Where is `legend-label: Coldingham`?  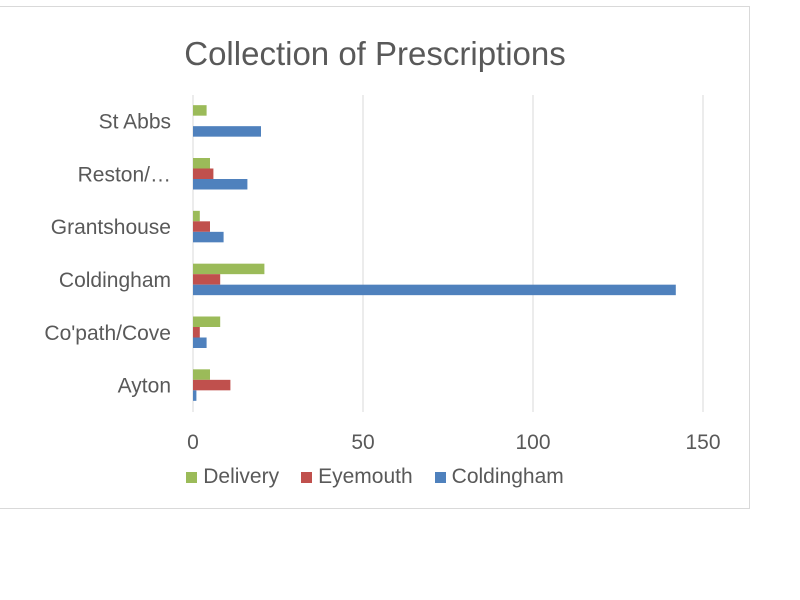
legend-label: Coldingham is located at coordinates (507, 476).